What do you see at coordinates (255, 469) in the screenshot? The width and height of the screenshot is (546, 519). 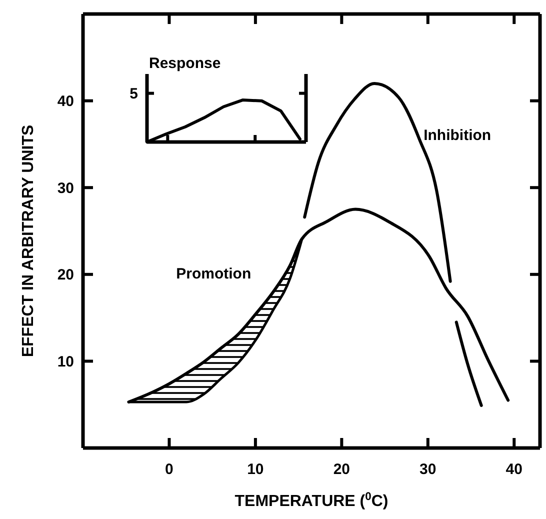 I see `x-tick-label: 10` at bounding box center [255, 469].